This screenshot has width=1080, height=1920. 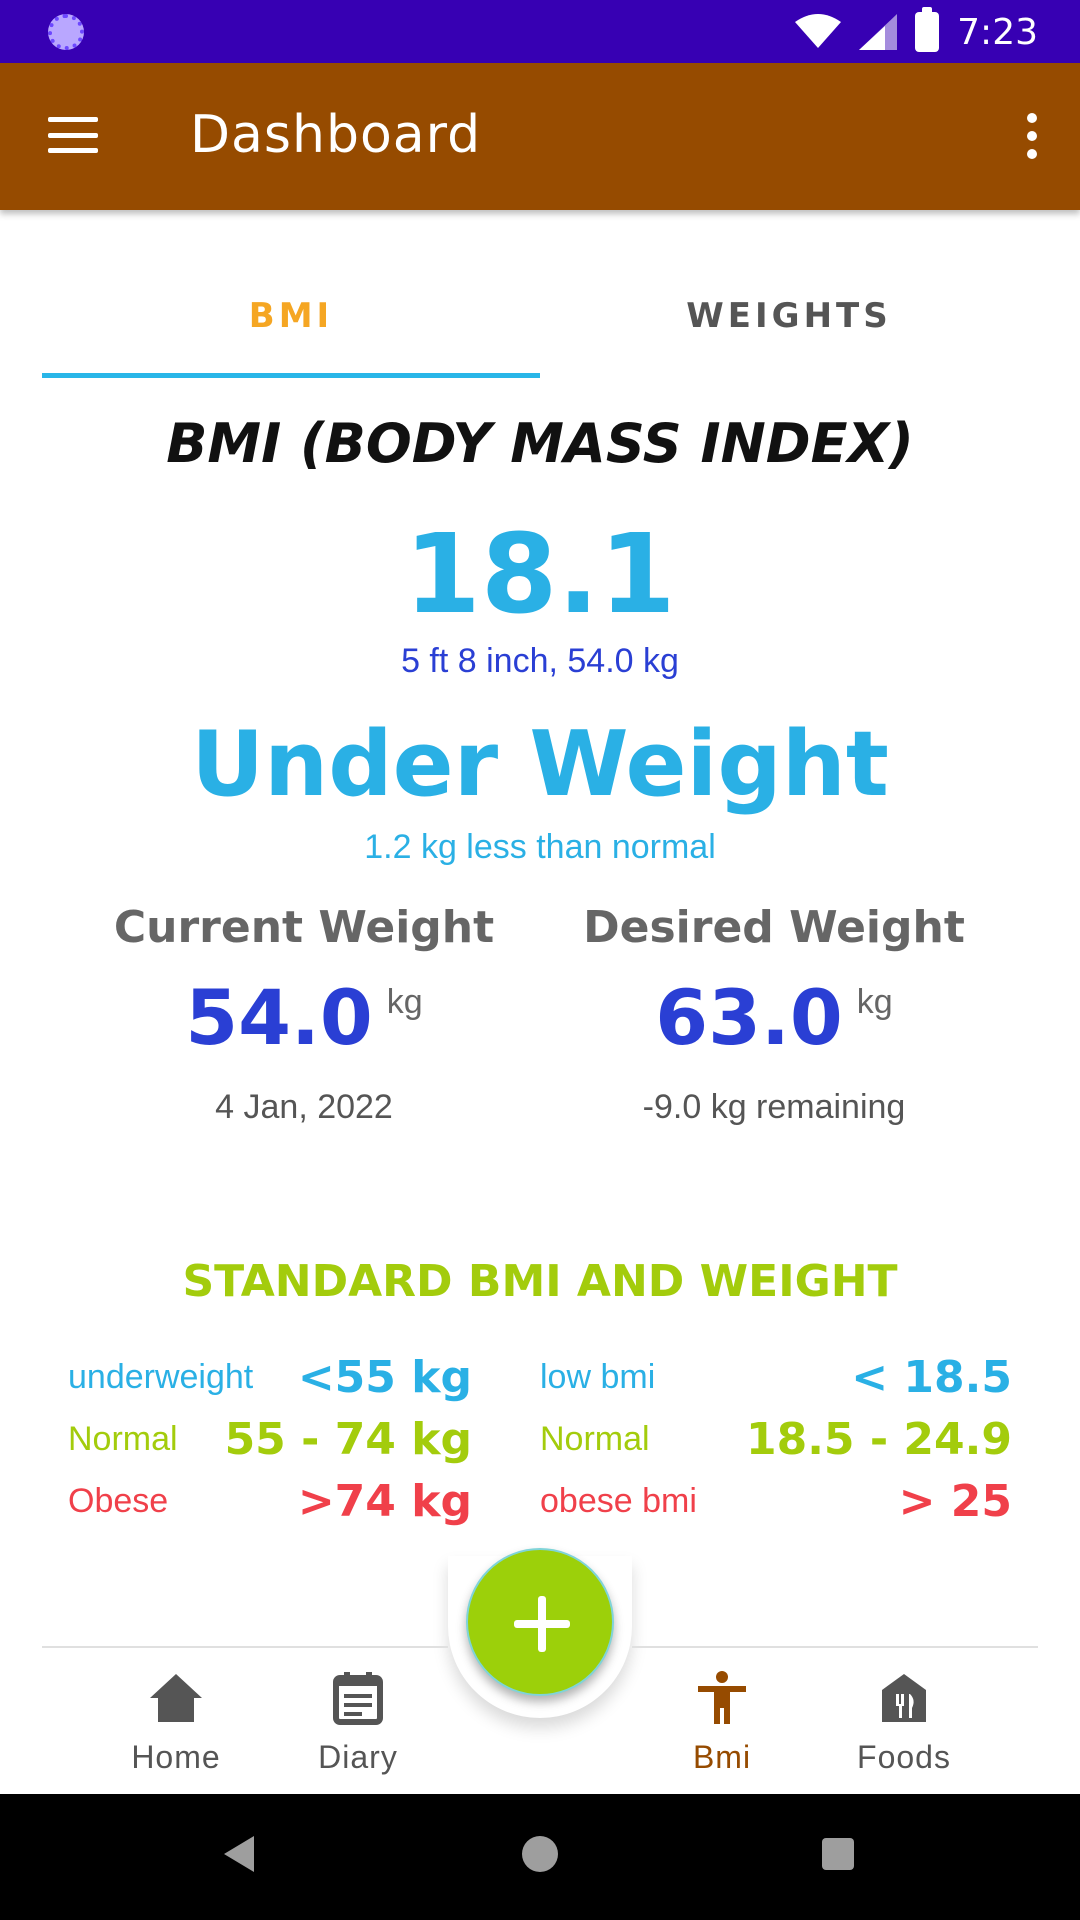 What do you see at coordinates (123, 1438) in the screenshot?
I see `weight-label: Normal` at bounding box center [123, 1438].